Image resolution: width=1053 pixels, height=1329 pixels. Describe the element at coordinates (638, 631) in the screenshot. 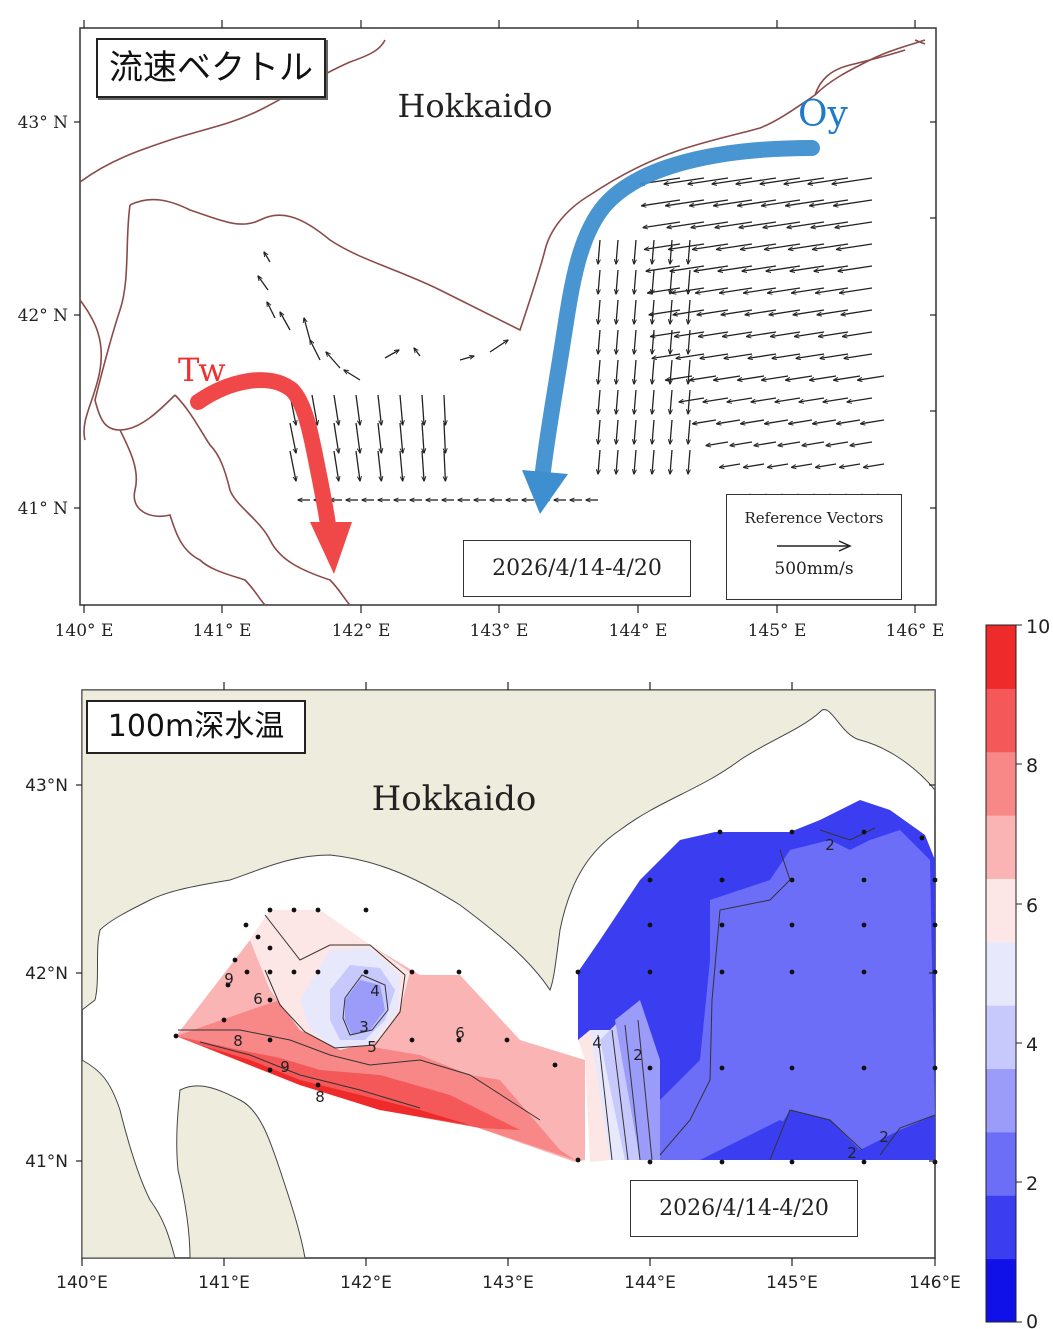

I see `panel1-lon-label: 144° E` at that location.